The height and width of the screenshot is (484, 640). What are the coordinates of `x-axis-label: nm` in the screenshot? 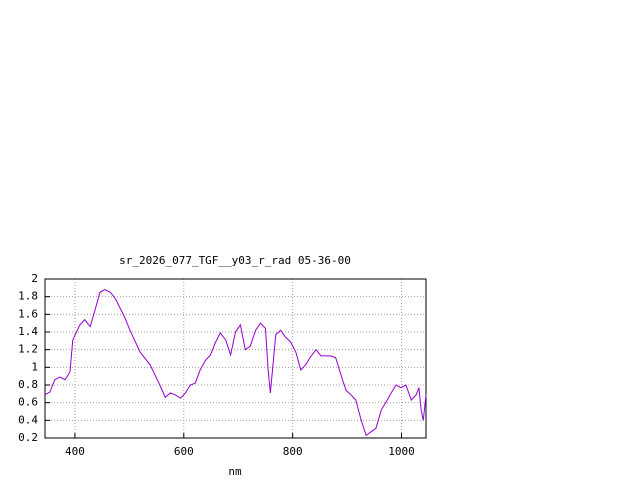 It's located at (235, 471).